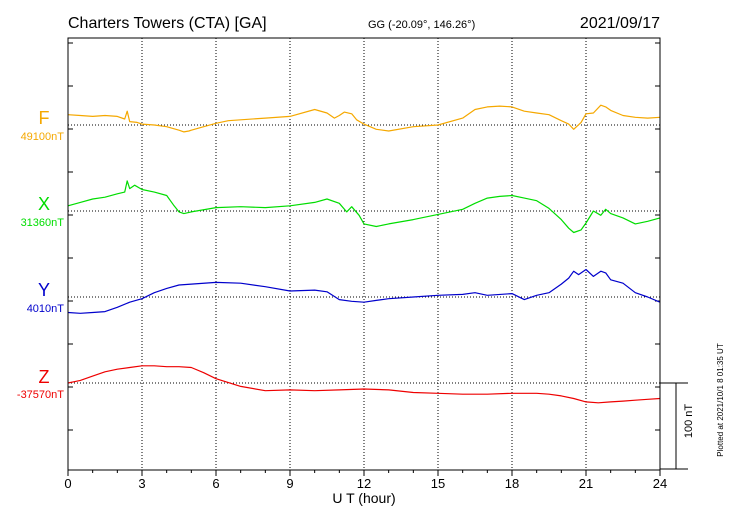  What do you see at coordinates (167, 23) in the screenshot?
I see `station-title: Charters Towers (CTA) [GA]` at bounding box center [167, 23].